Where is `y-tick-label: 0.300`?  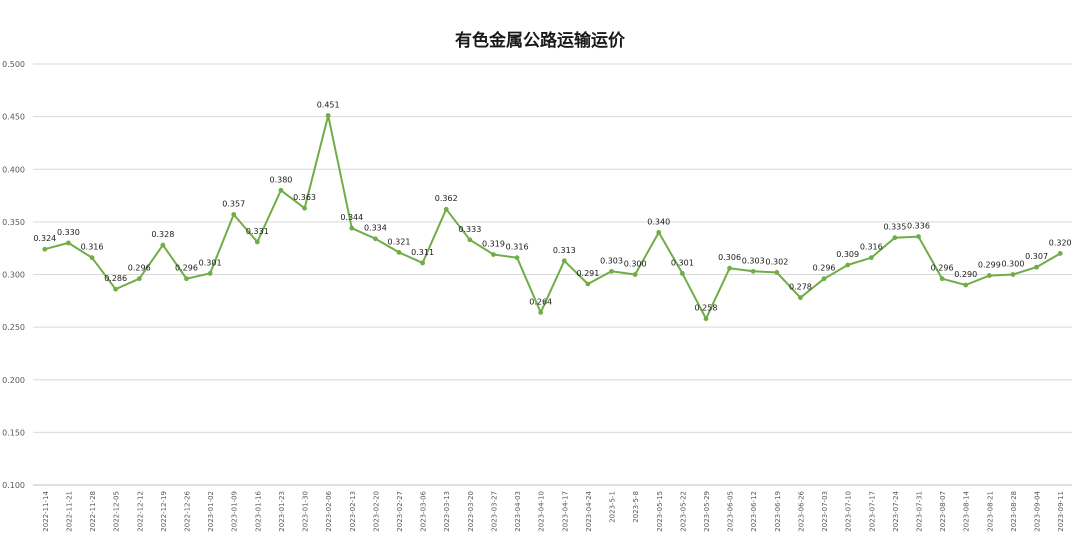 y-tick-label: 0.300 is located at coordinates (13, 275).